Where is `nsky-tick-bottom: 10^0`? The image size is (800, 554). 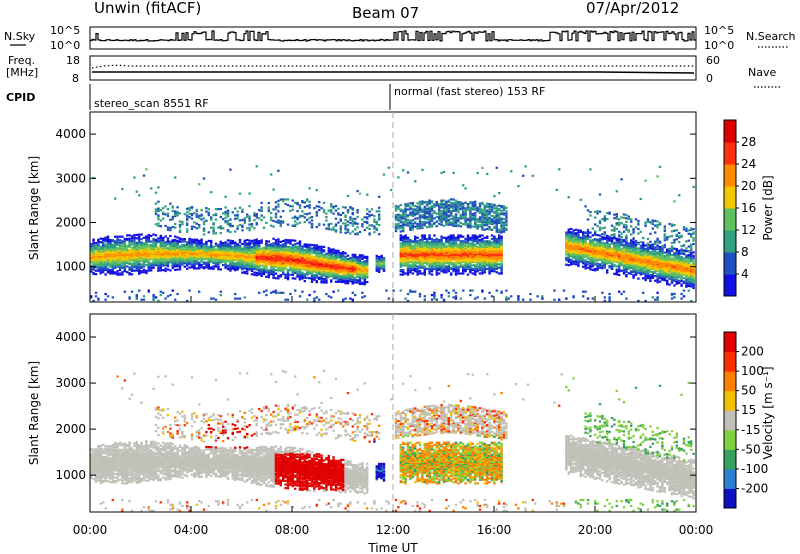 nsky-tick-bottom: 10^0 is located at coordinates (65, 45).